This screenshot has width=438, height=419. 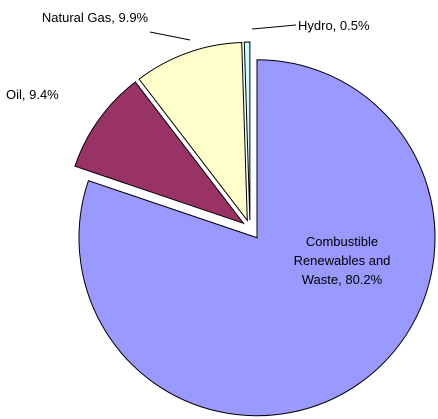 I want to click on slice-label: Combustible Renewables and Waste, 80.2%, so click(x=342, y=260).